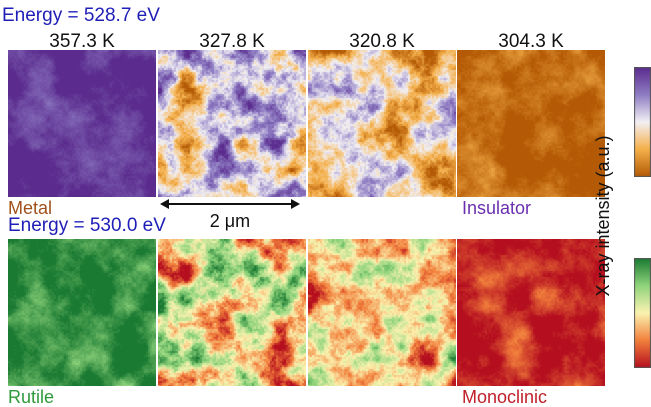 Image resolution: width=651 pixels, height=407 pixels. What do you see at coordinates (82, 312) in the screenshot?
I see `xray-map-bottom-357k` at bounding box center [82, 312].